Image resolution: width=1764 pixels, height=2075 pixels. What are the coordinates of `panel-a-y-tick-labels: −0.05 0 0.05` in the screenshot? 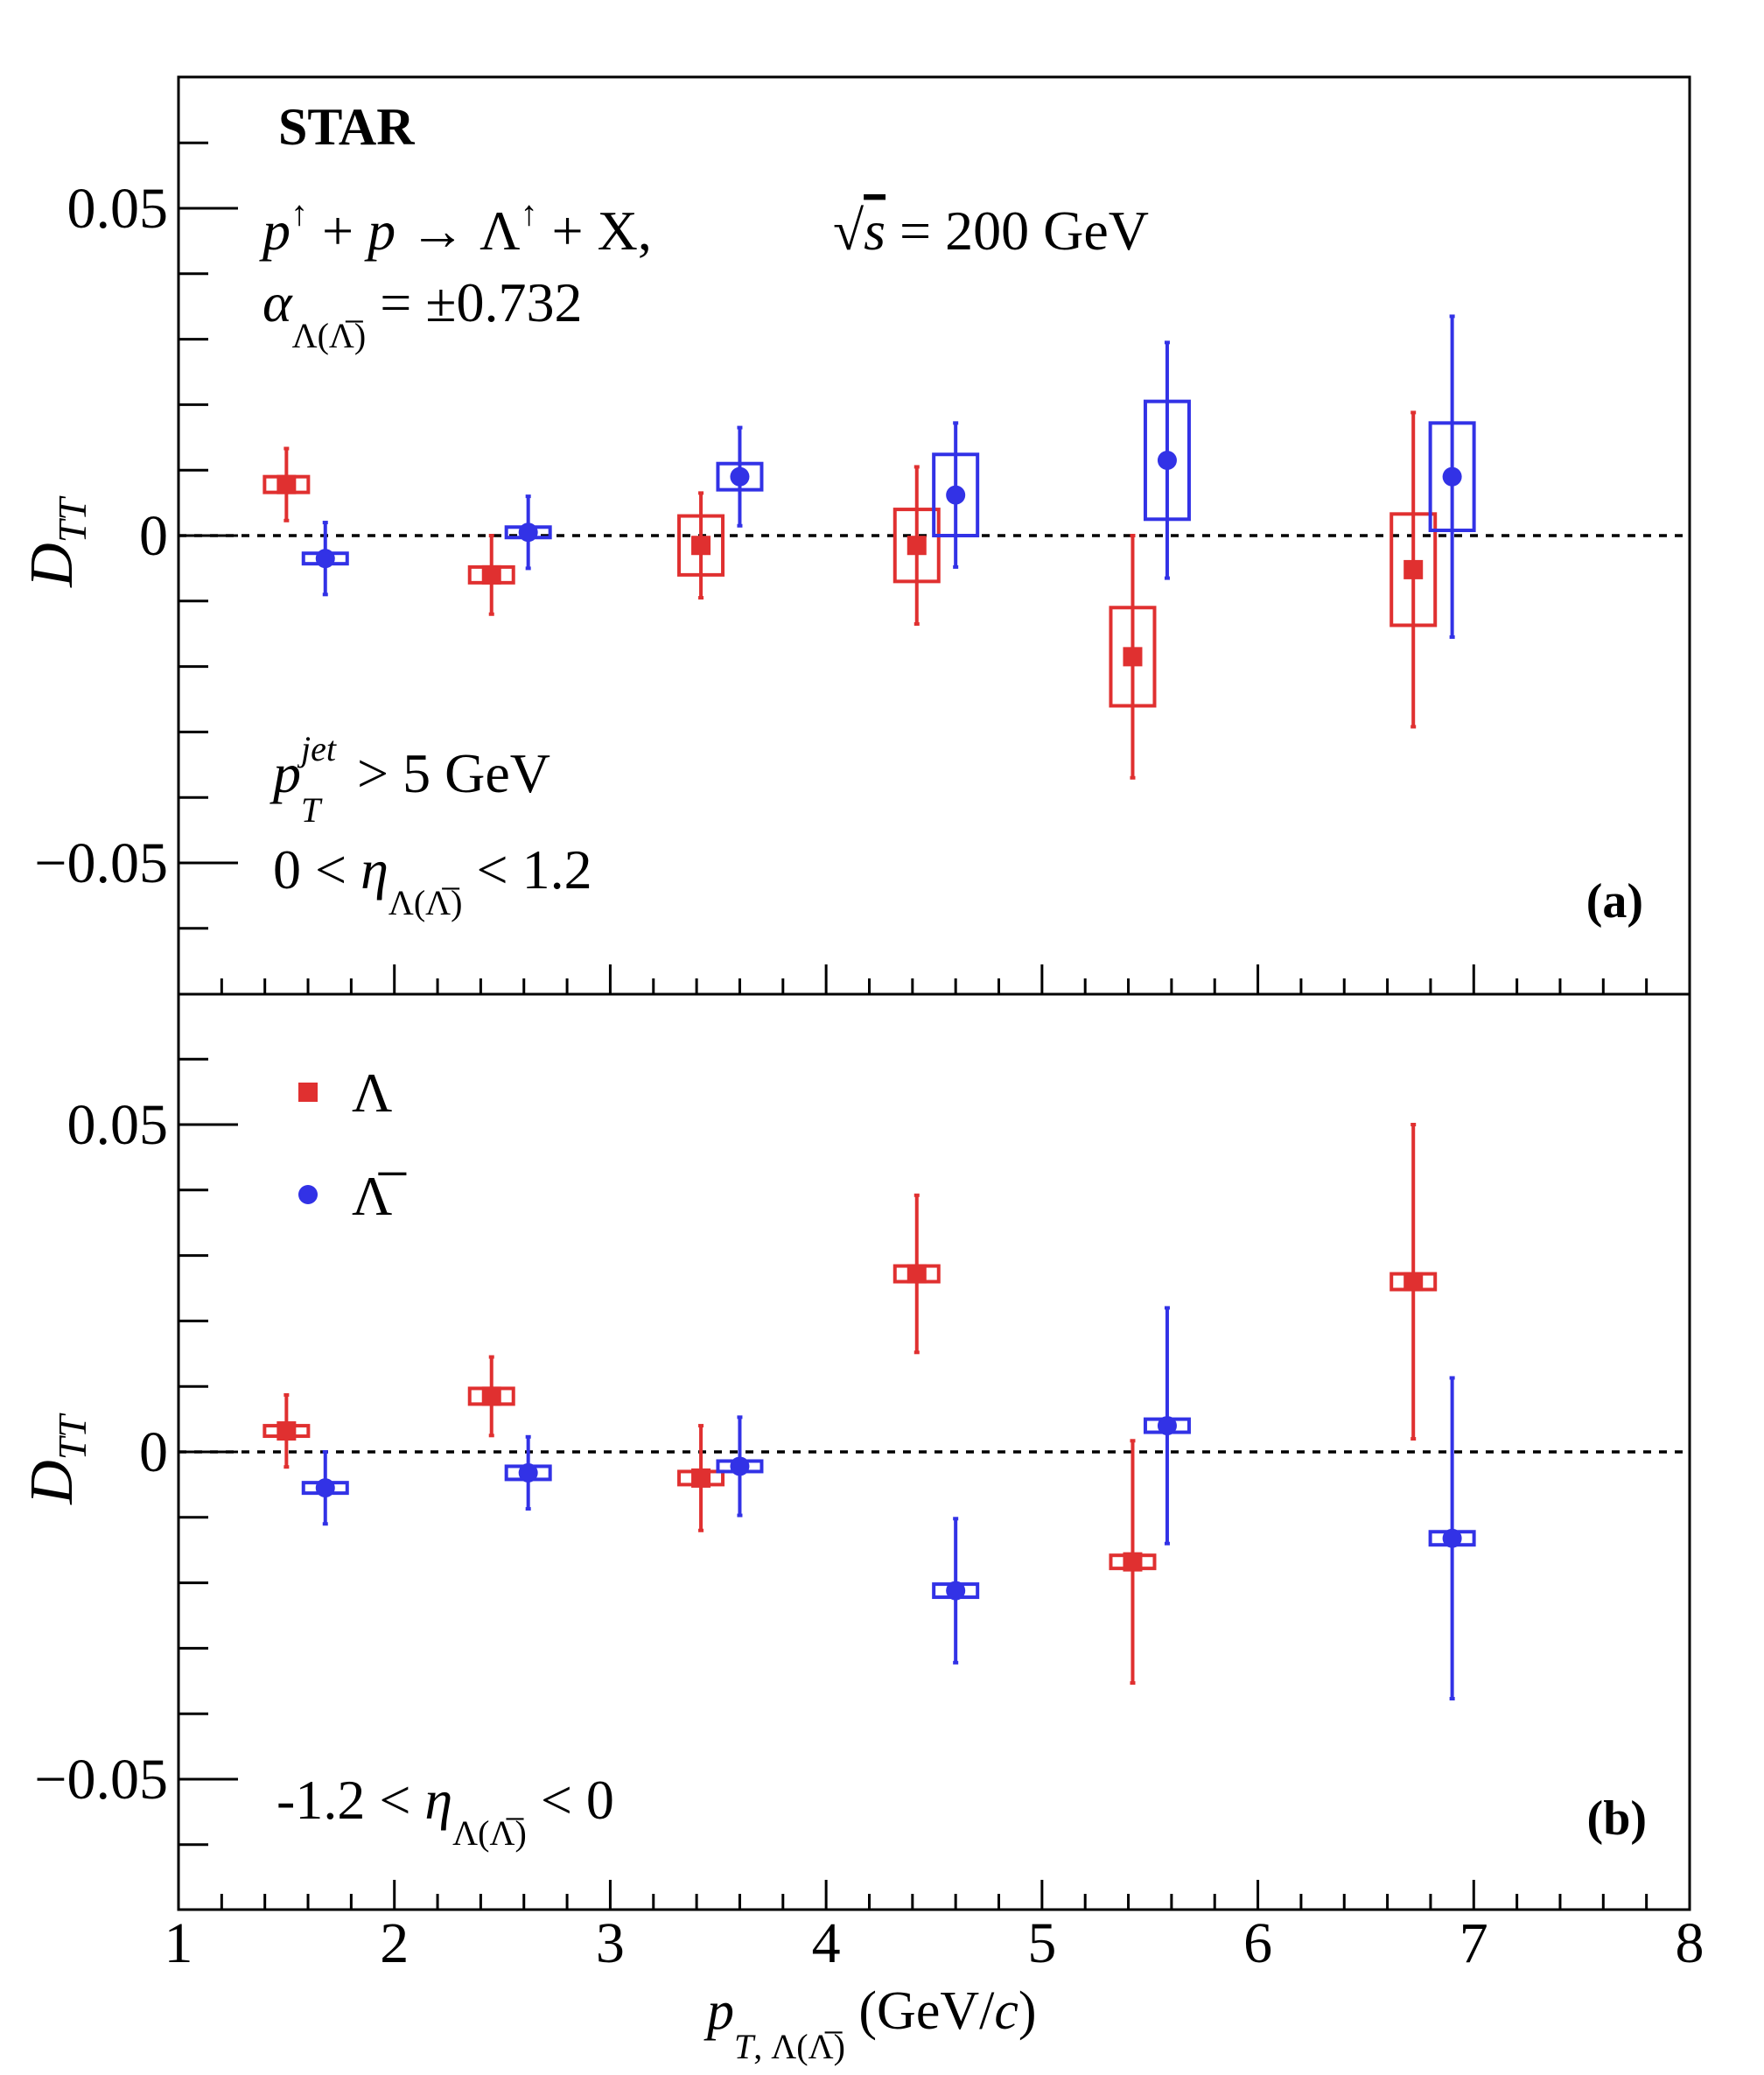 It's located at (101, 536).